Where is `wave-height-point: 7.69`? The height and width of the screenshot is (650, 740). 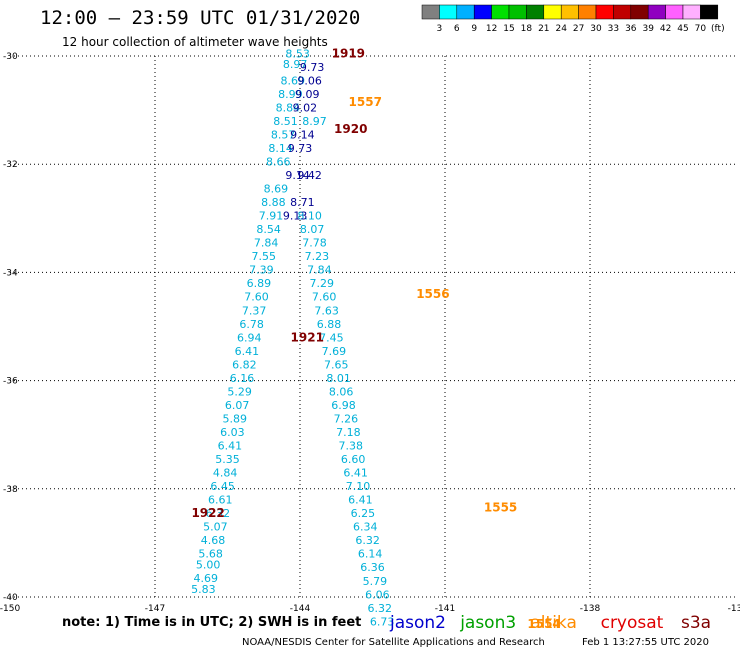
wave-height-point: 7.69 is located at coordinates (334, 351).